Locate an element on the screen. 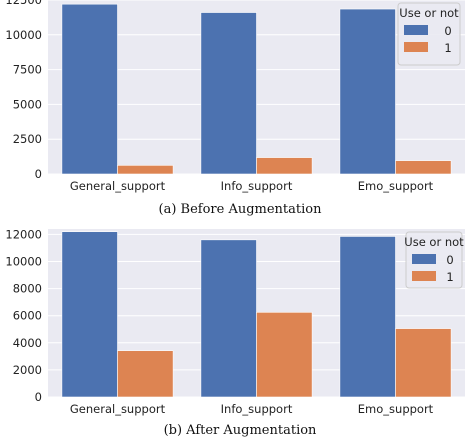 The image size is (474, 437). y-tick-label: 2500 is located at coordinates (27, 139).